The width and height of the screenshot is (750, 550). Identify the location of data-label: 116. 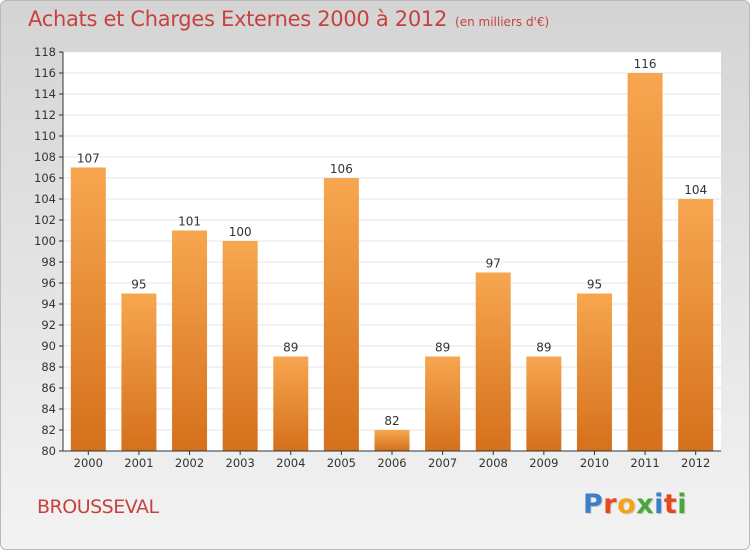
(645, 64).